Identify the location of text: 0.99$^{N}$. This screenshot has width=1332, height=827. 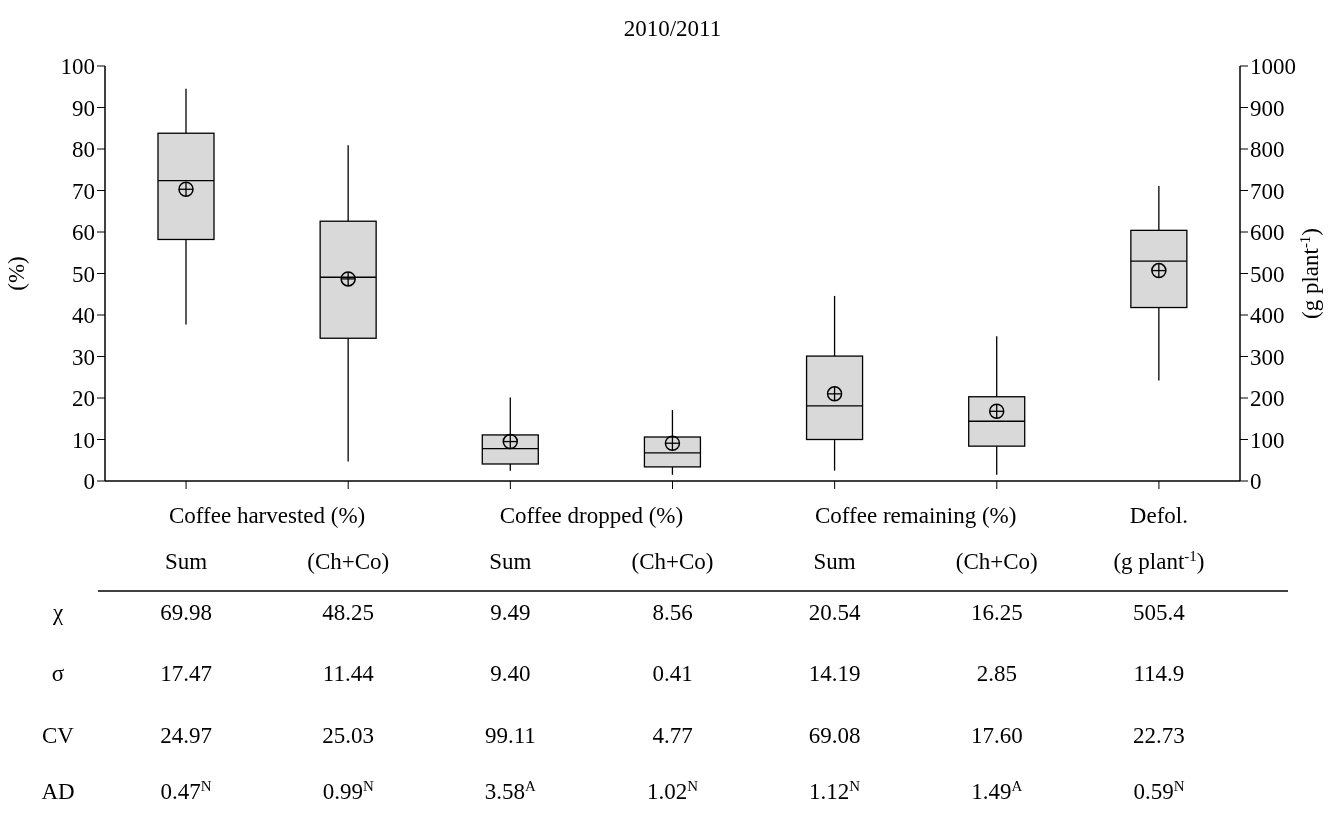
(348, 791).